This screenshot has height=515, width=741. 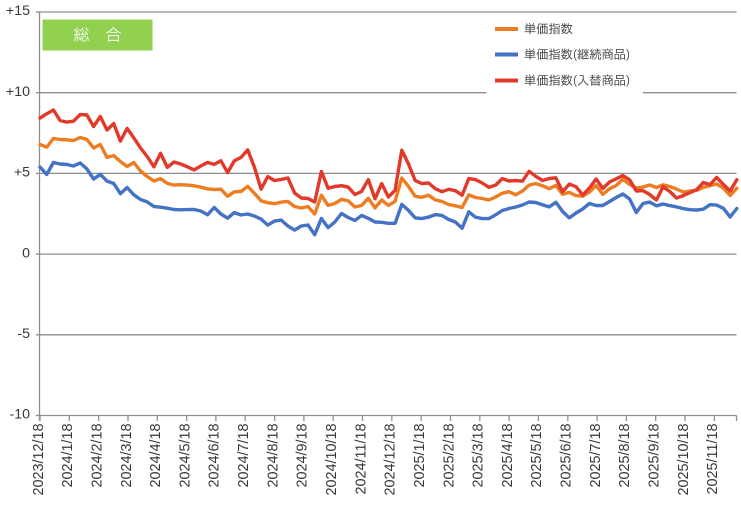 What do you see at coordinates (361, 459) in the screenshot?
I see `svg-text: 2024/11/18` at bounding box center [361, 459].